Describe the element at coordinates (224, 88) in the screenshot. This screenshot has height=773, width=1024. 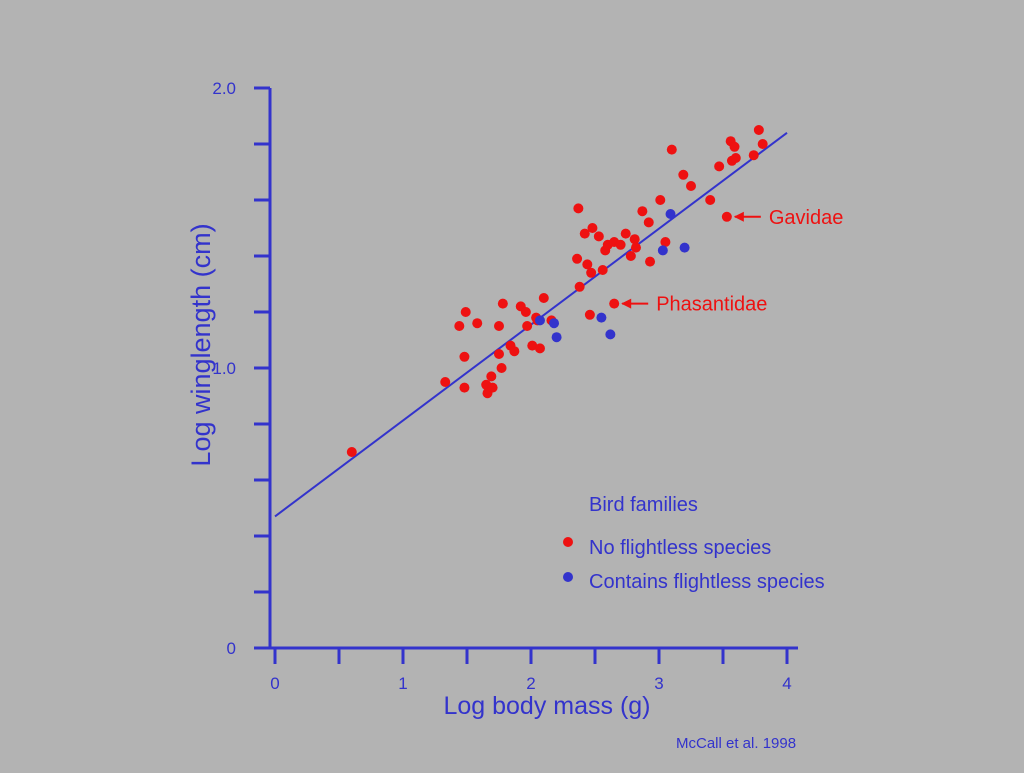
I see `y-tick-label: 2.0` at that location.